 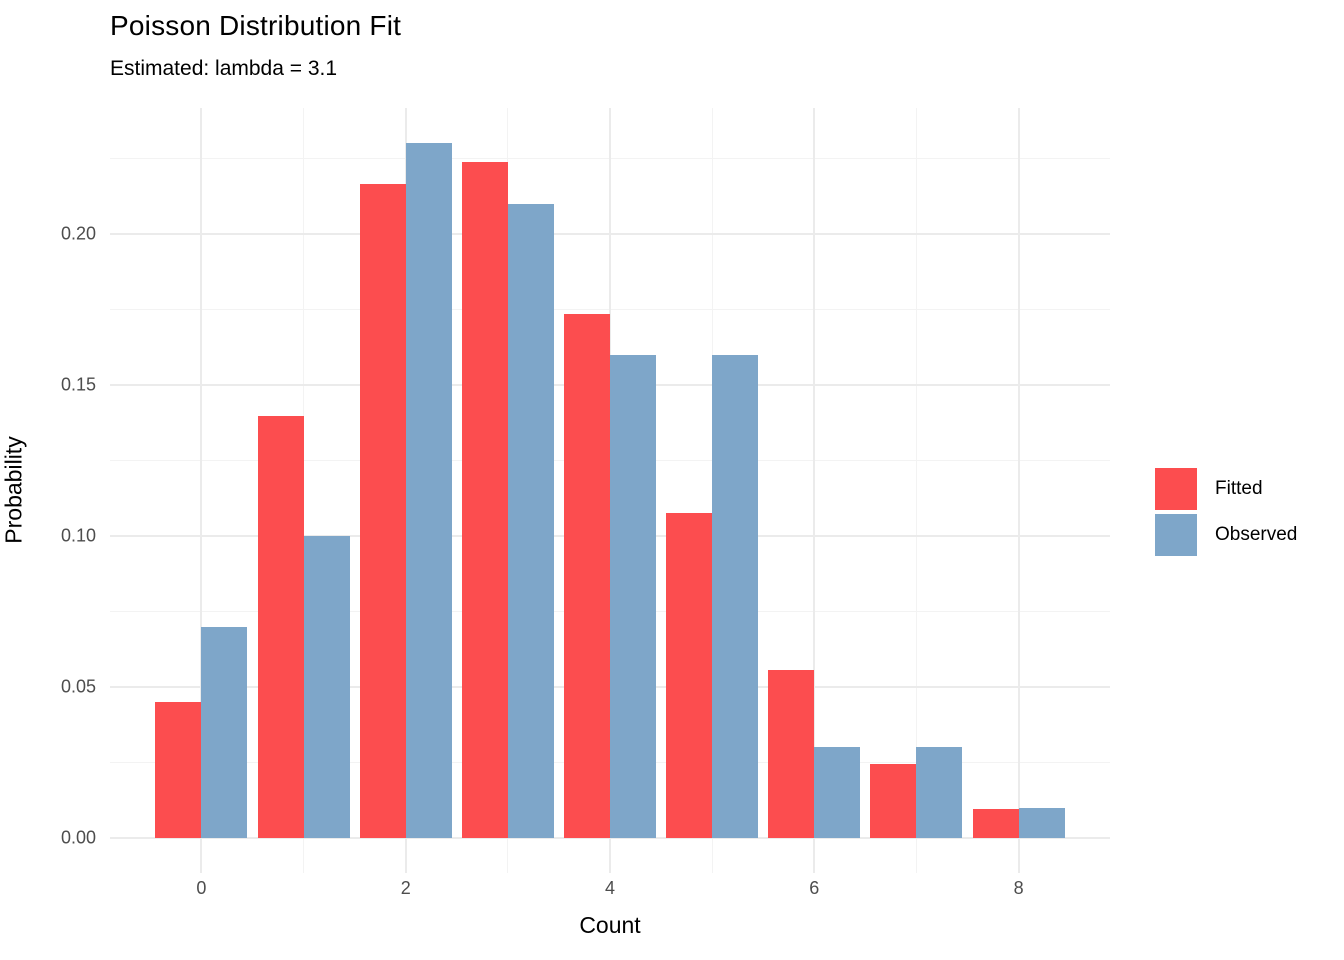 I want to click on x-tick-label: 6, so click(x=814, y=888).